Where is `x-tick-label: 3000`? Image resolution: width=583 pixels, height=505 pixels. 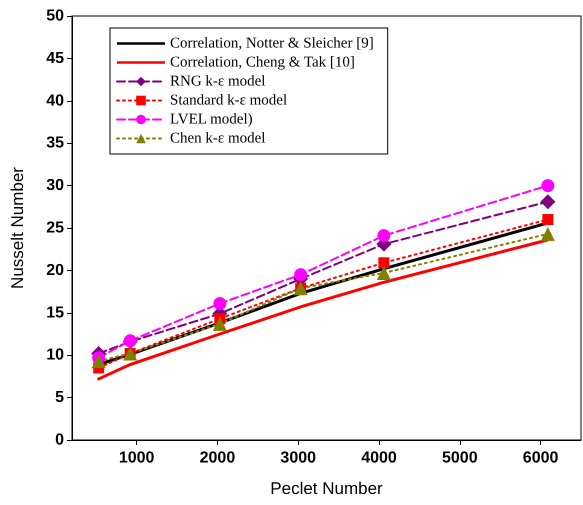
x-tick-label: 3000 is located at coordinates (298, 458).